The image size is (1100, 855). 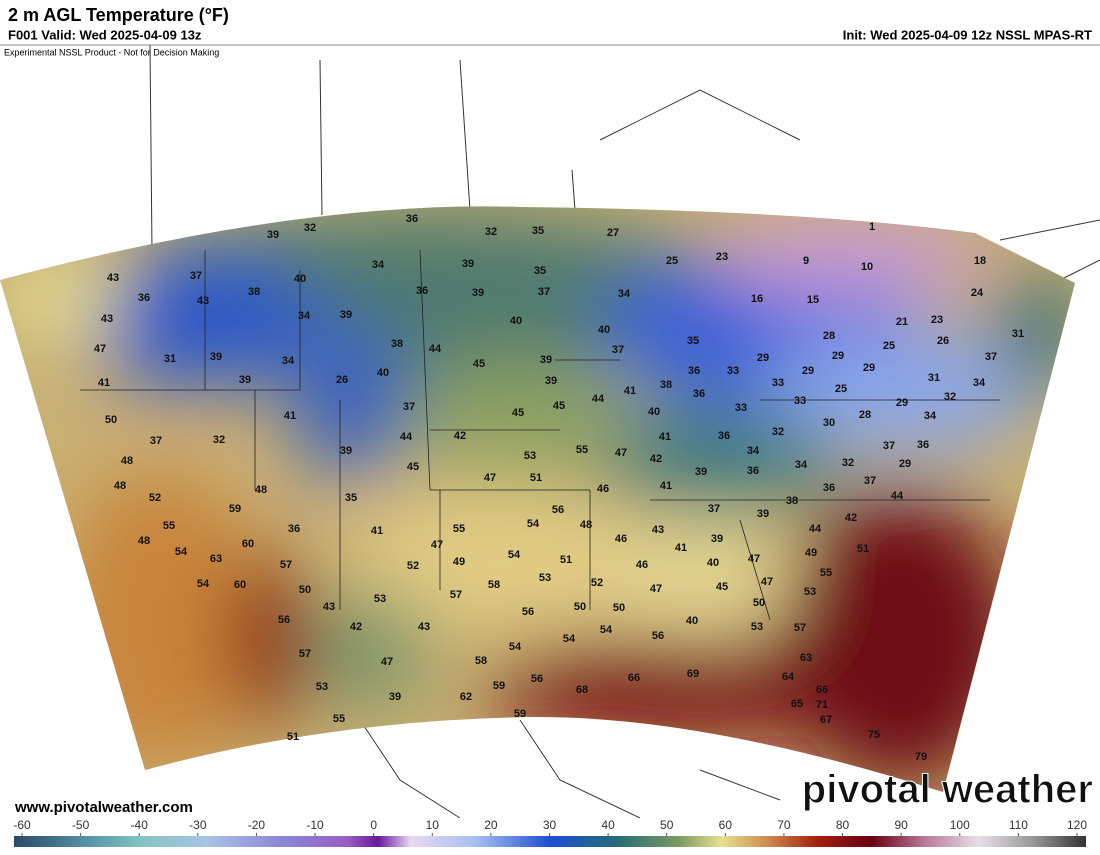 I want to click on url: www.pivotalweather.com, so click(x=103, y=807).